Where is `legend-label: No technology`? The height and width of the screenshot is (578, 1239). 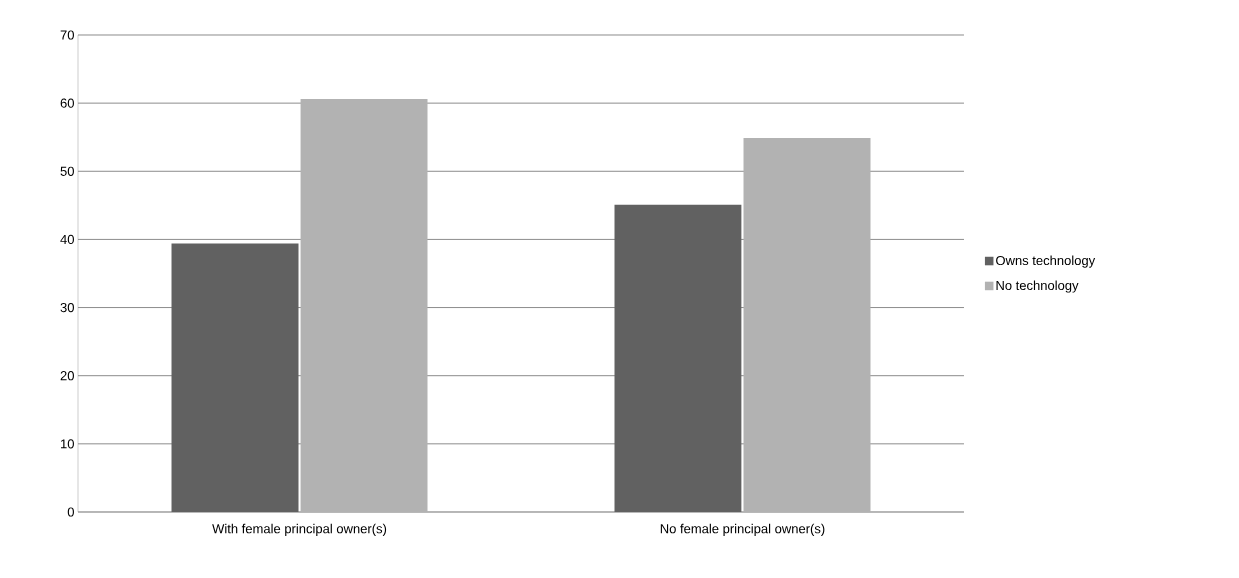 legend-label: No technology is located at coordinates (1037, 286).